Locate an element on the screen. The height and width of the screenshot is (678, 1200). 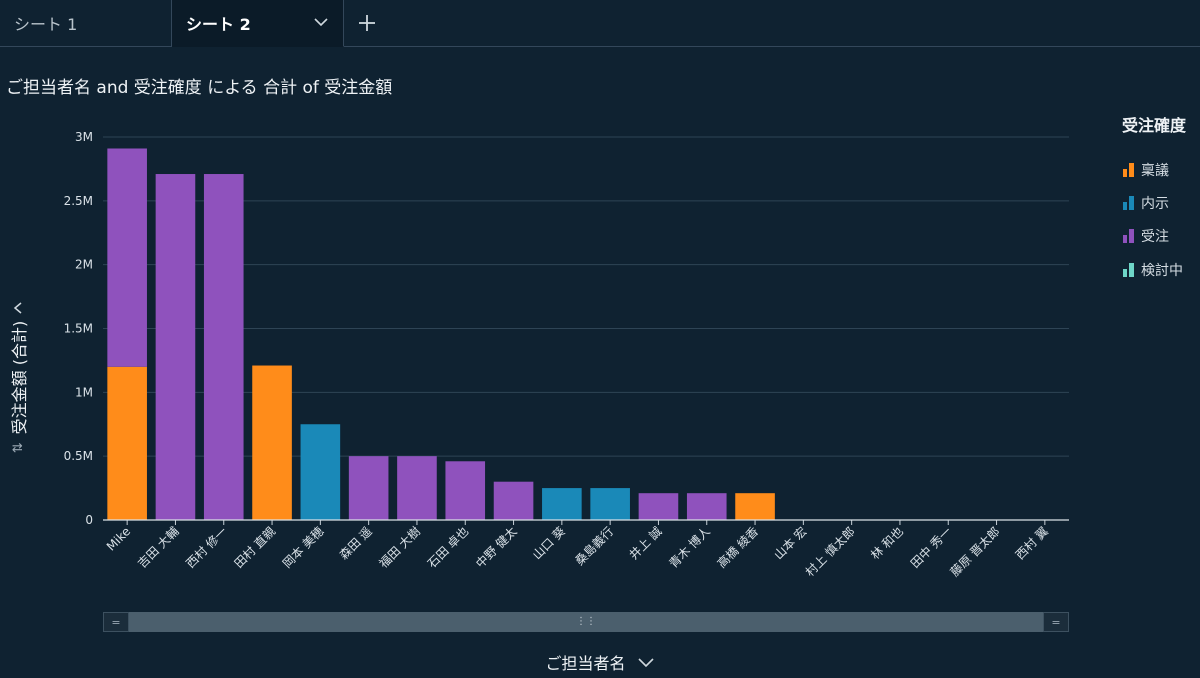
x-tick-label: 藤原 晋太郎 is located at coordinates (975, 552).